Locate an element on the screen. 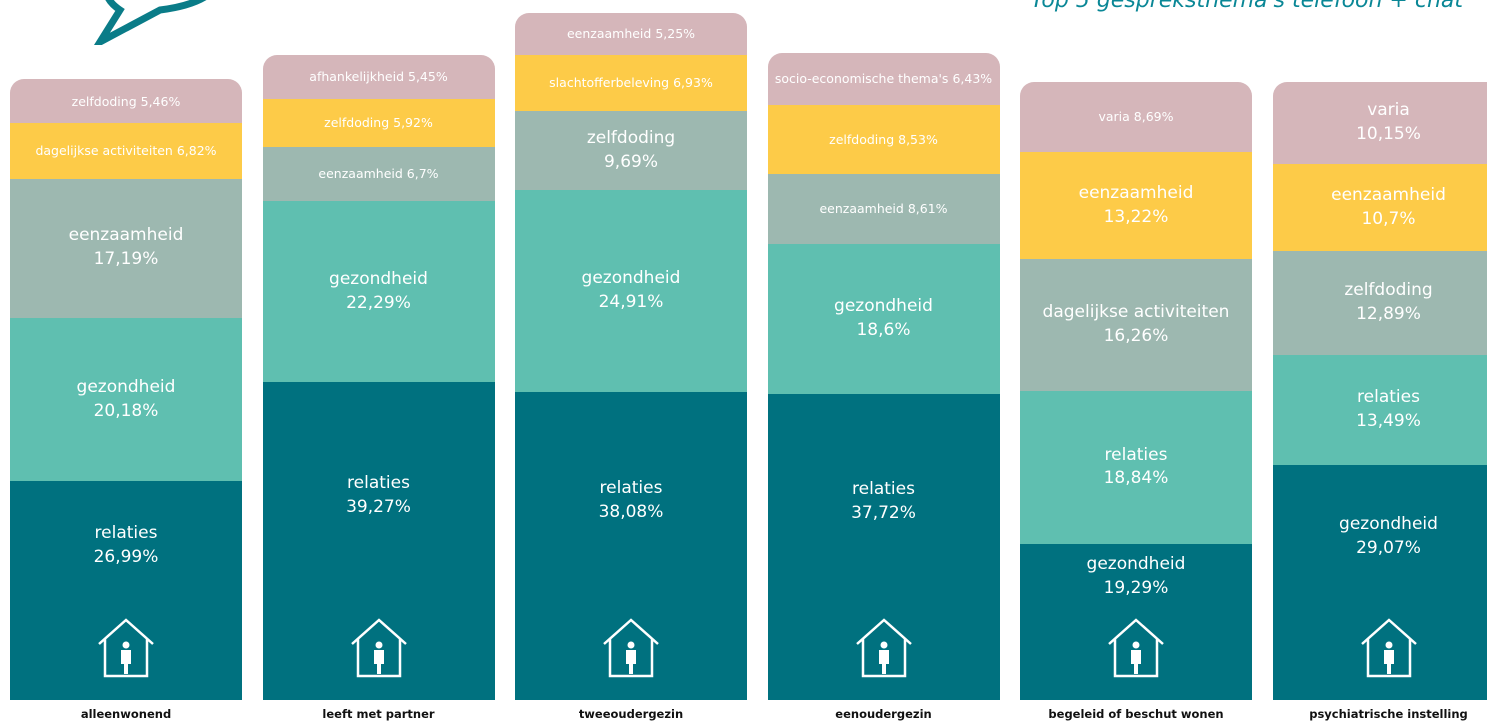  segment-value: 13,22% is located at coordinates (1136, 216).